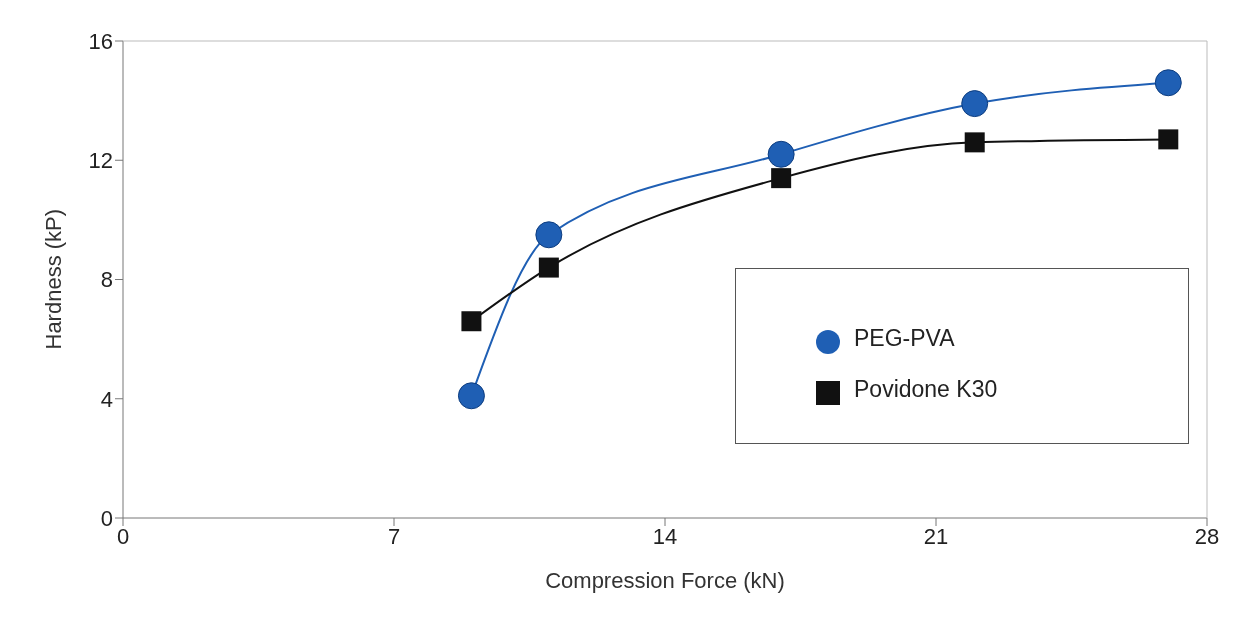 The width and height of the screenshot is (1245, 626). Describe the element at coordinates (926, 389) in the screenshot. I see `legend-label: Povidone K30` at that location.